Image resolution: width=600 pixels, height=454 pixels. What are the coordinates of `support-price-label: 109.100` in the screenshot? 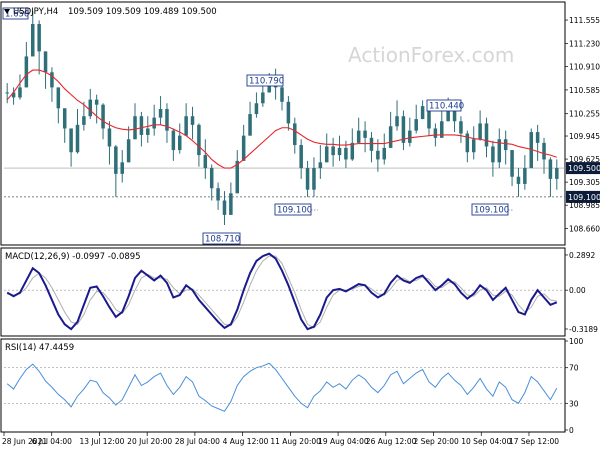 It's located at (584, 197).